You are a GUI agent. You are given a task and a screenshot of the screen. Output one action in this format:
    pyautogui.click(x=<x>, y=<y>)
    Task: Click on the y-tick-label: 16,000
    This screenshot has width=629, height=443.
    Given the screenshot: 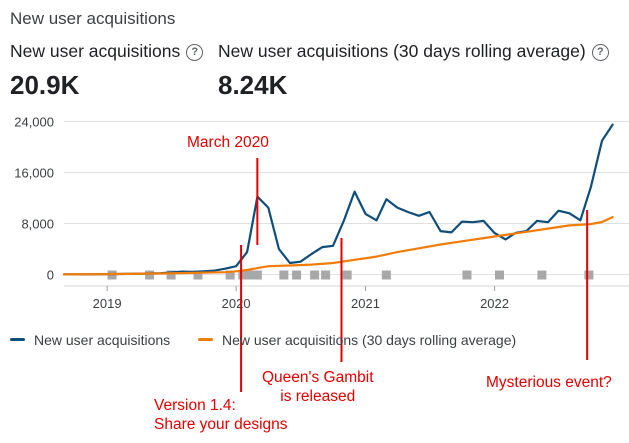 What is the action you would take?
    pyautogui.click(x=34, y=173)
    